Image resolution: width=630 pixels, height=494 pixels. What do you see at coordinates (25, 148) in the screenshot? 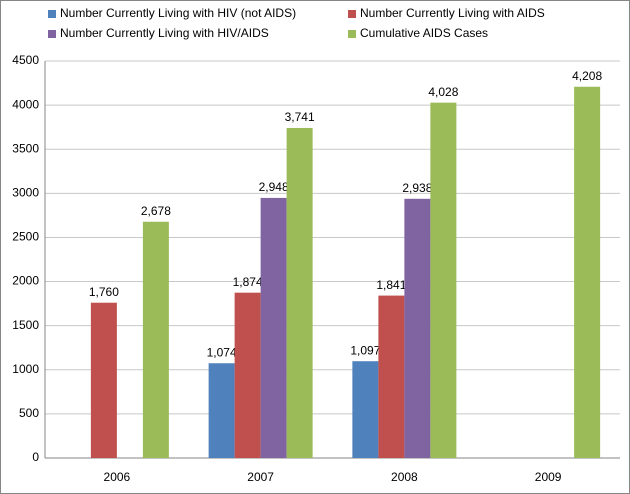
I see `y-tick-label: 3500` at bounding box center [25, 148].